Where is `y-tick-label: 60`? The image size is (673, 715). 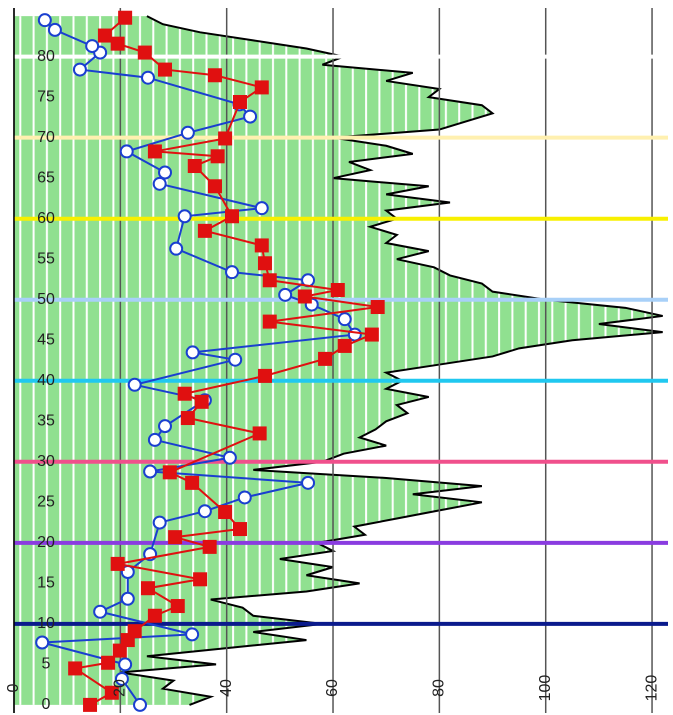
y-tick-label: 60 is located at coordinates (46, 218).